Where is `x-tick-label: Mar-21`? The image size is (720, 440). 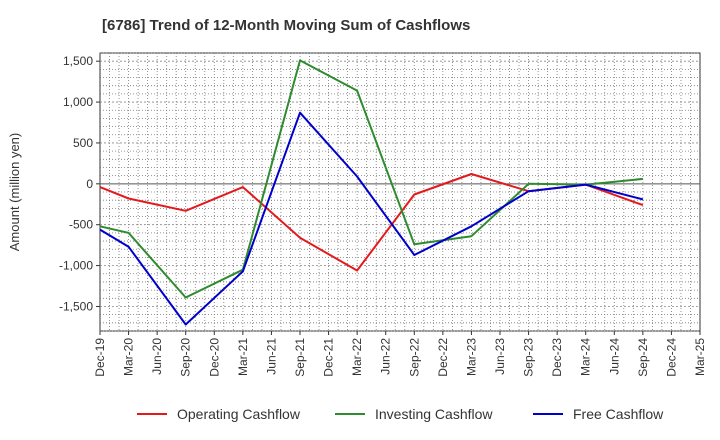
x-tick-label: Mar-21 is located at coordinates (243, 357).